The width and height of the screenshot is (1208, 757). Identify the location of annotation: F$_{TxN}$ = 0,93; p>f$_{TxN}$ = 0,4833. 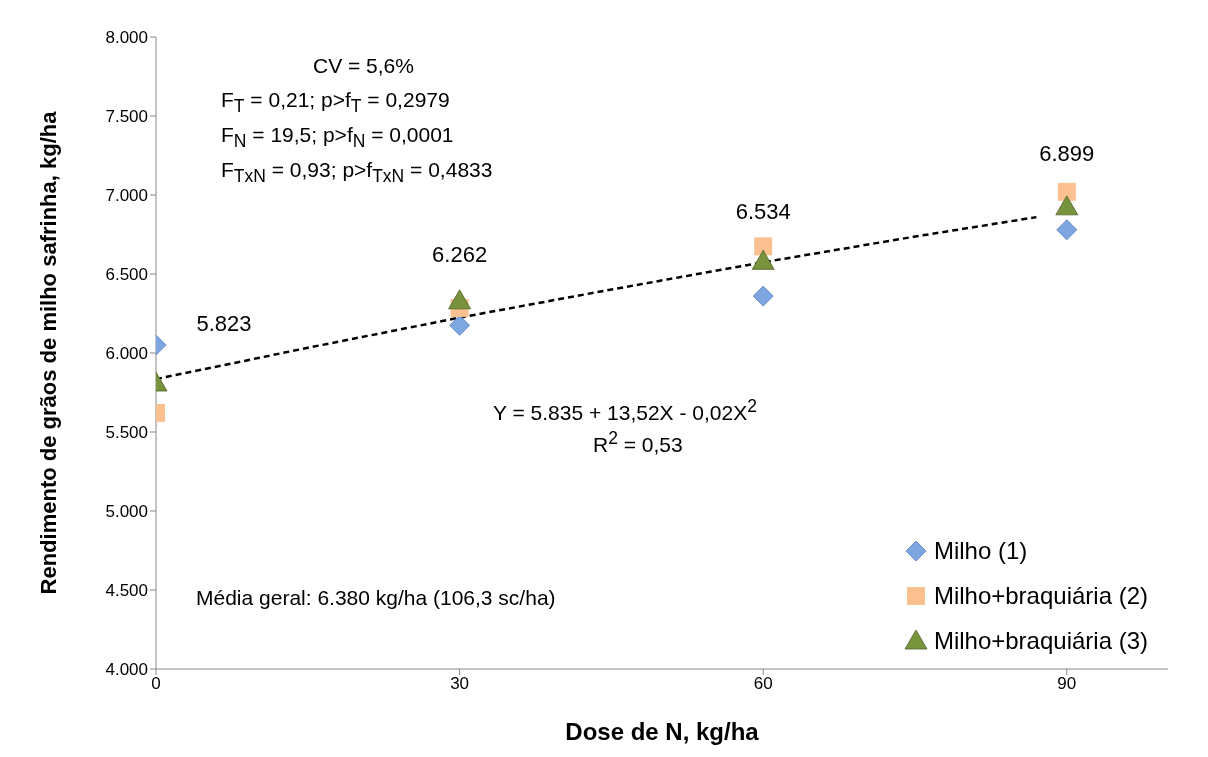
(357, 173).